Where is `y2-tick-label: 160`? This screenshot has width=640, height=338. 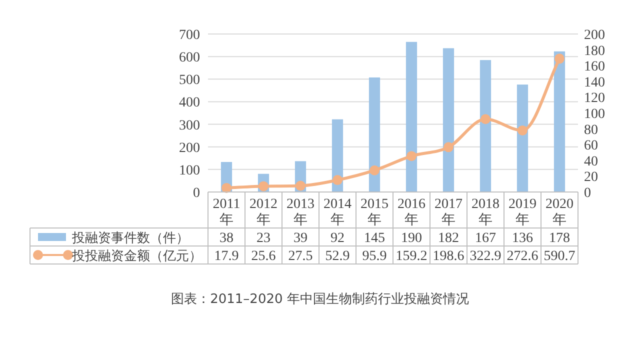 y2-tick-label: 160 is located at coordinates (594, 67).